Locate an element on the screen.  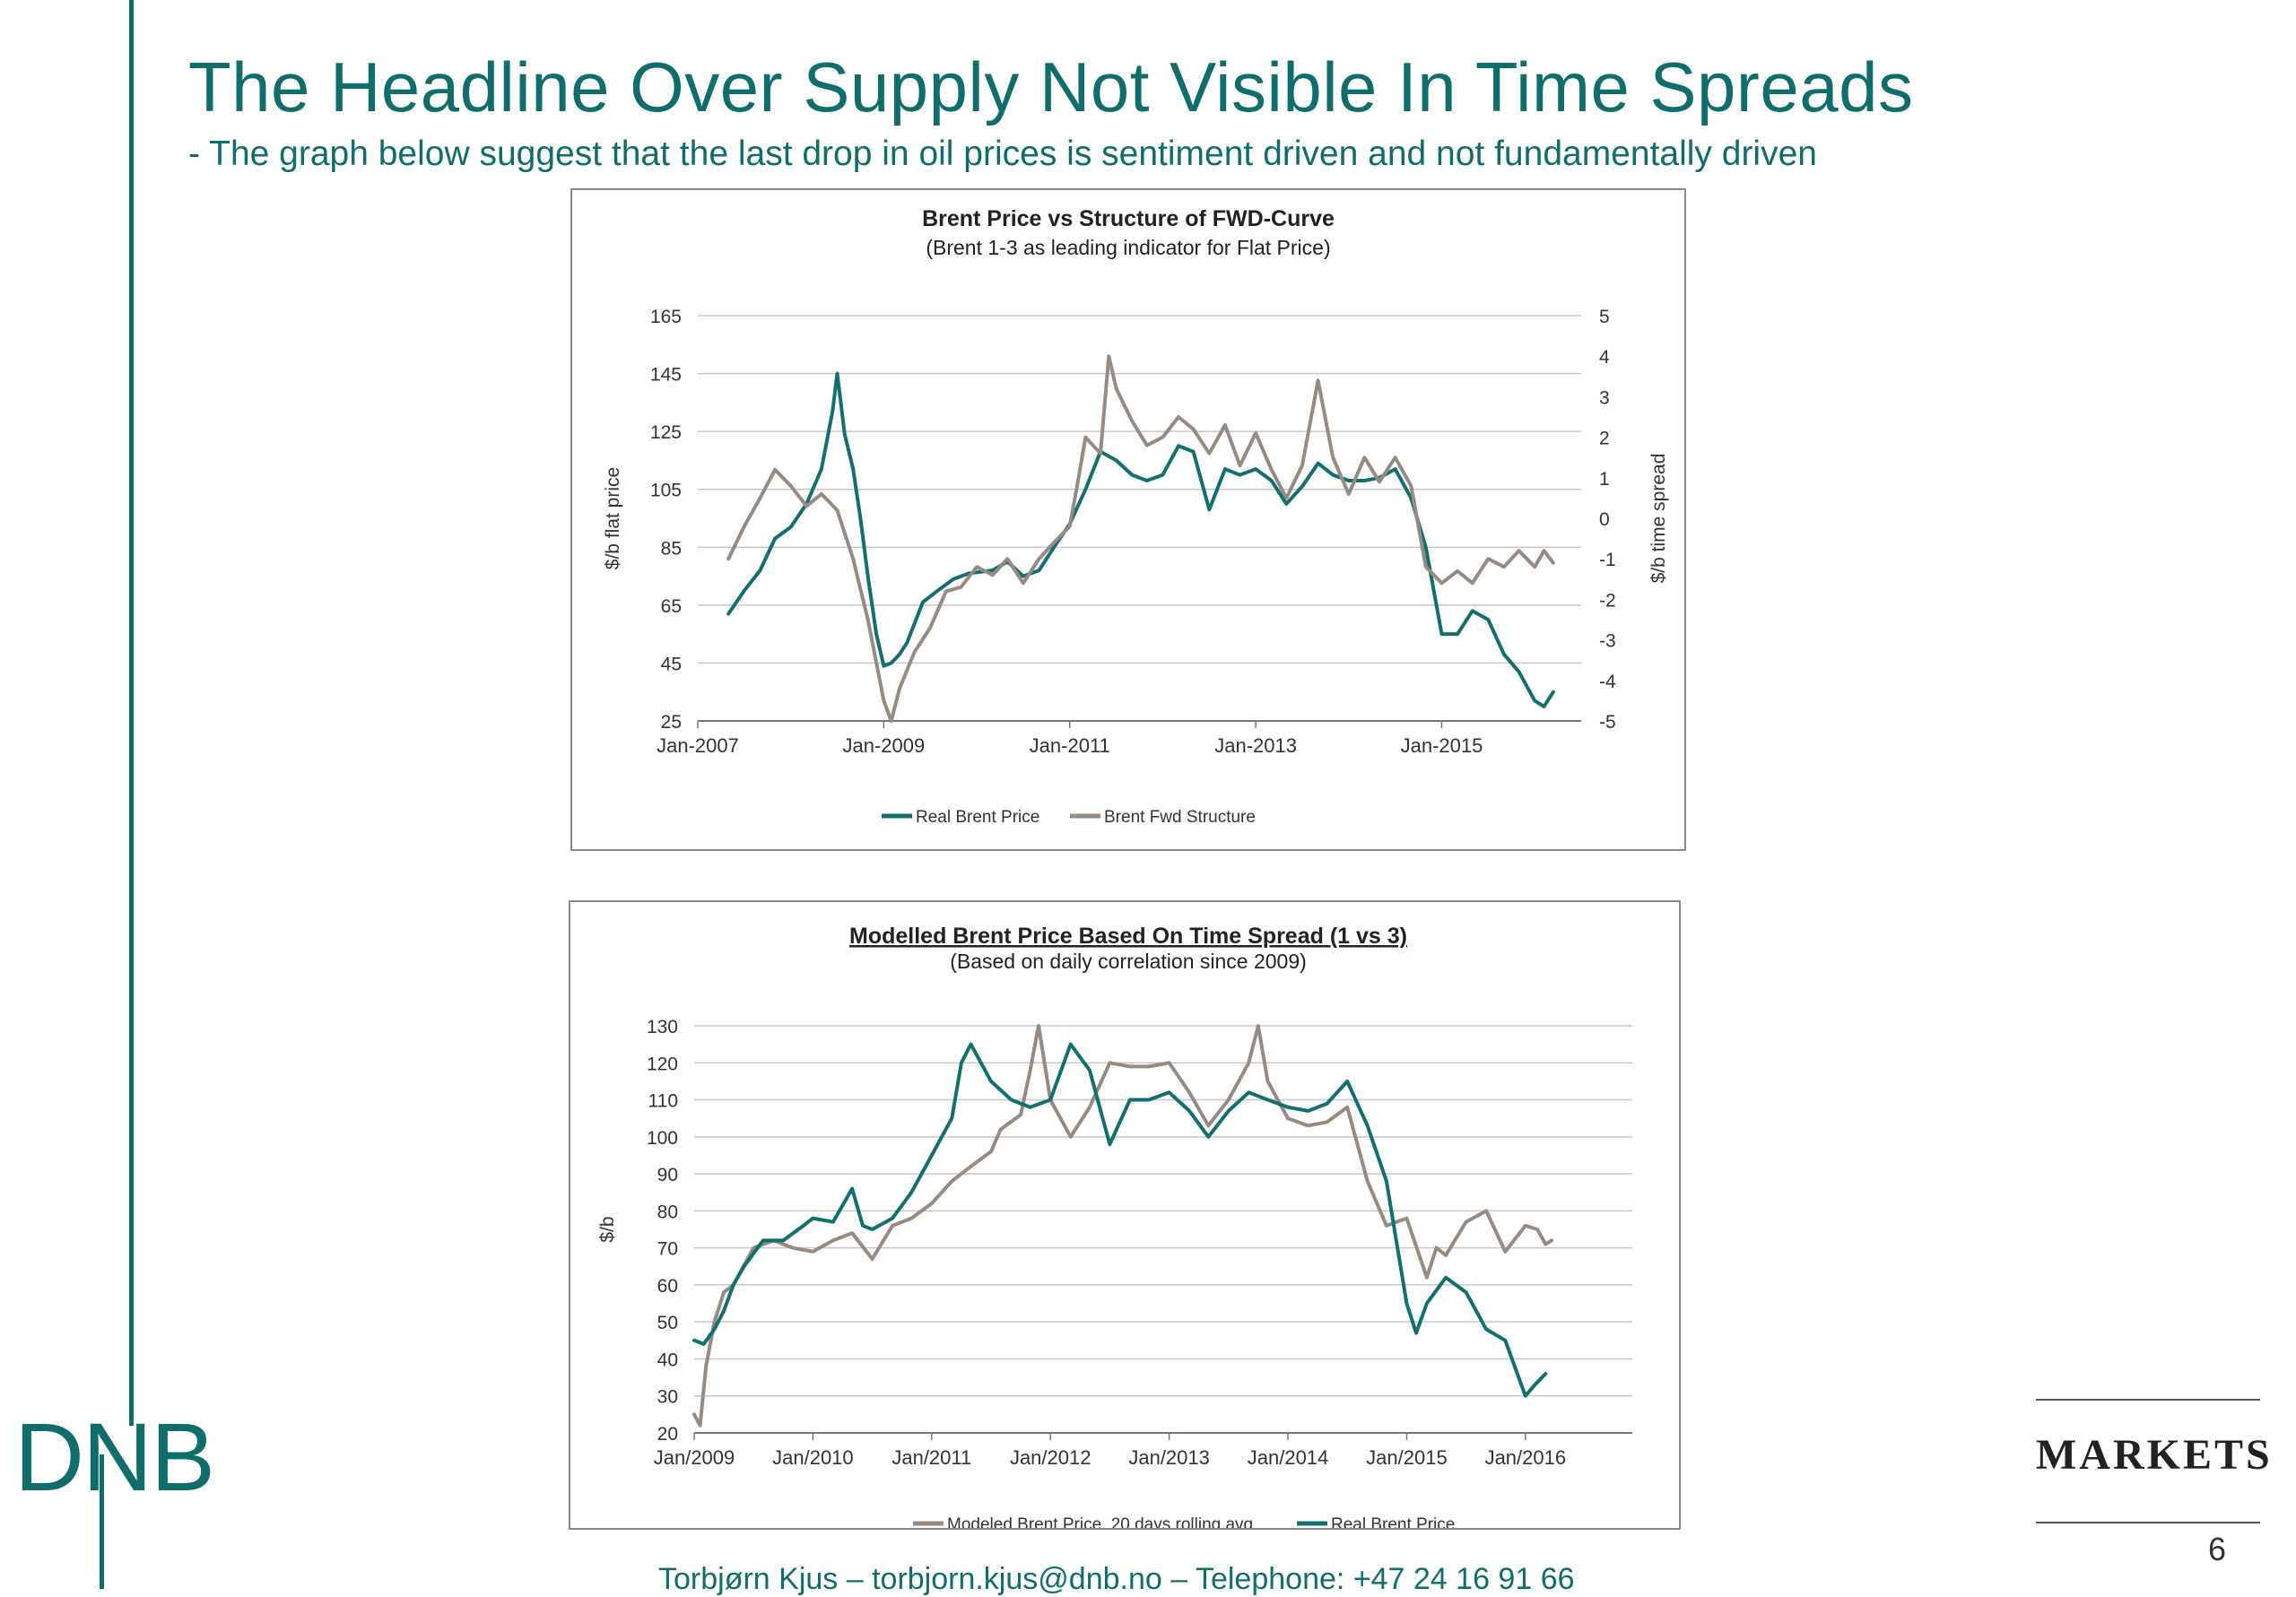
chart-1-y2tick-label: 4 is located at coordinates (1604, 357).